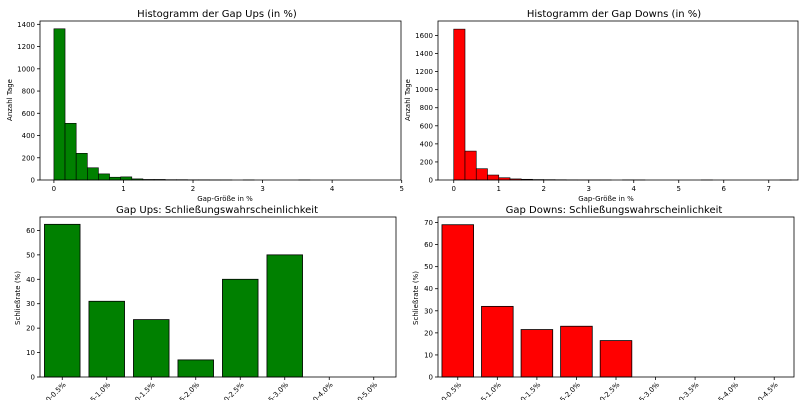  I want to click on y-tick-label: 70, so click(428, 223).